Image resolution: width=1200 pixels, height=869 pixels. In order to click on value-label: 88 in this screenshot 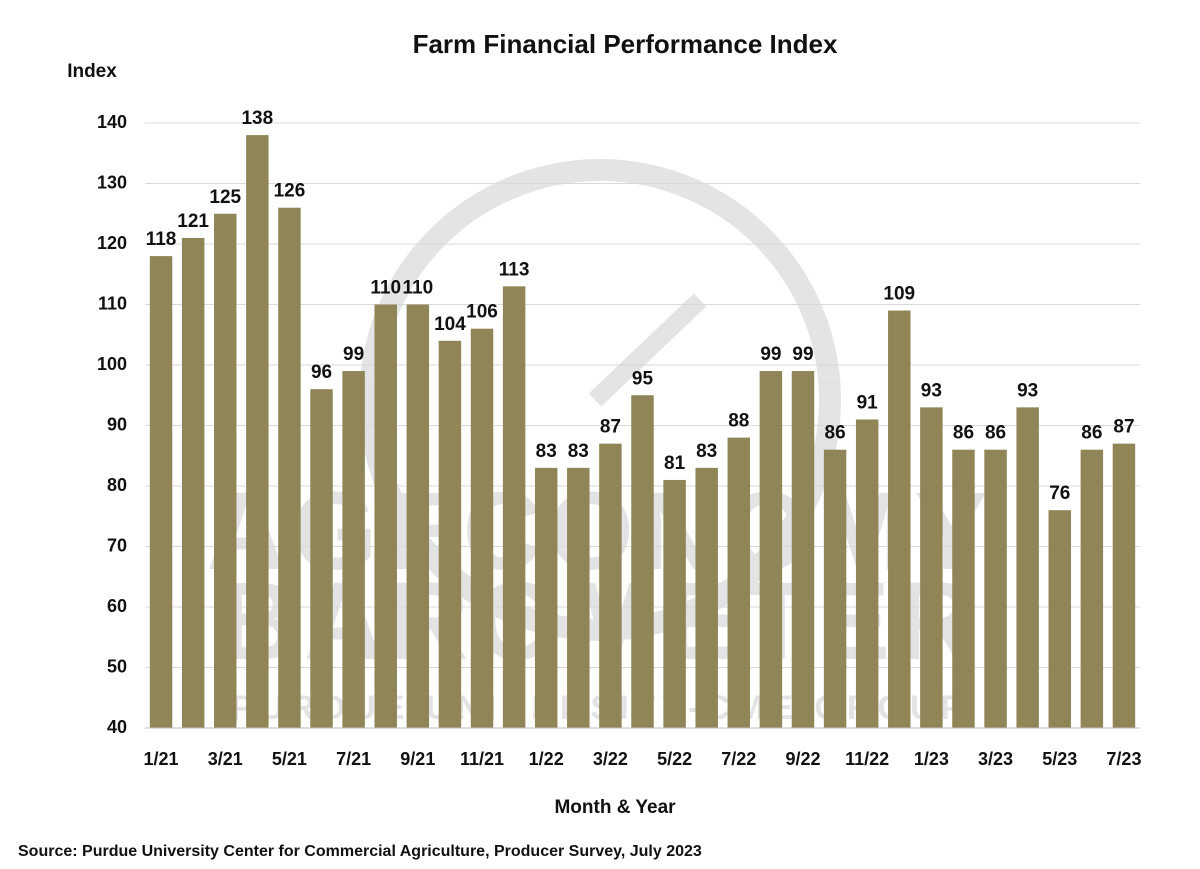, I will do `click(738, 421)`.